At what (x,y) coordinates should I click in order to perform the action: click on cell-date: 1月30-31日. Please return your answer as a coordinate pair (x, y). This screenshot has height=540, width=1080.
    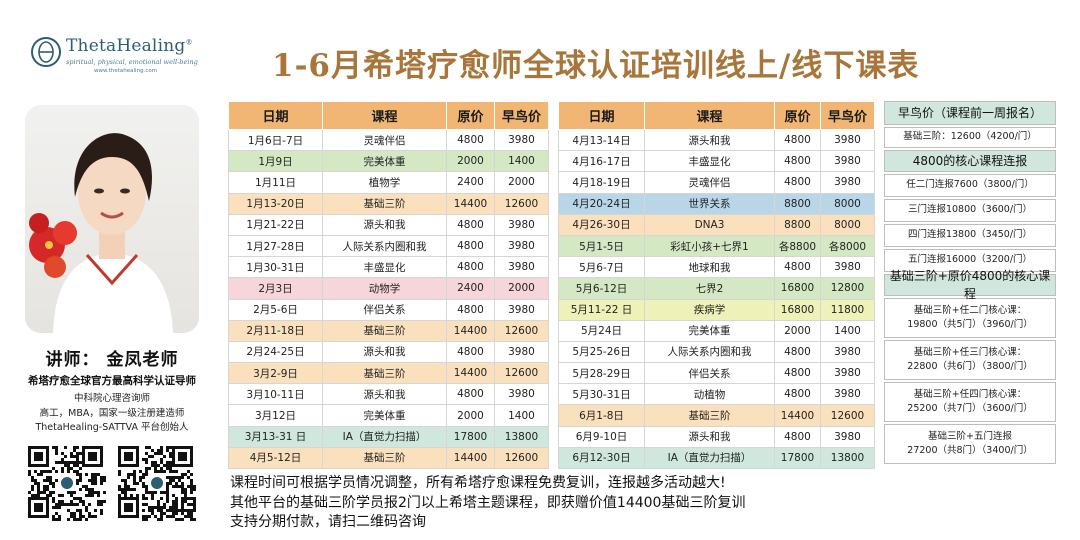
    Looking at the image, I should click on (275, 267).